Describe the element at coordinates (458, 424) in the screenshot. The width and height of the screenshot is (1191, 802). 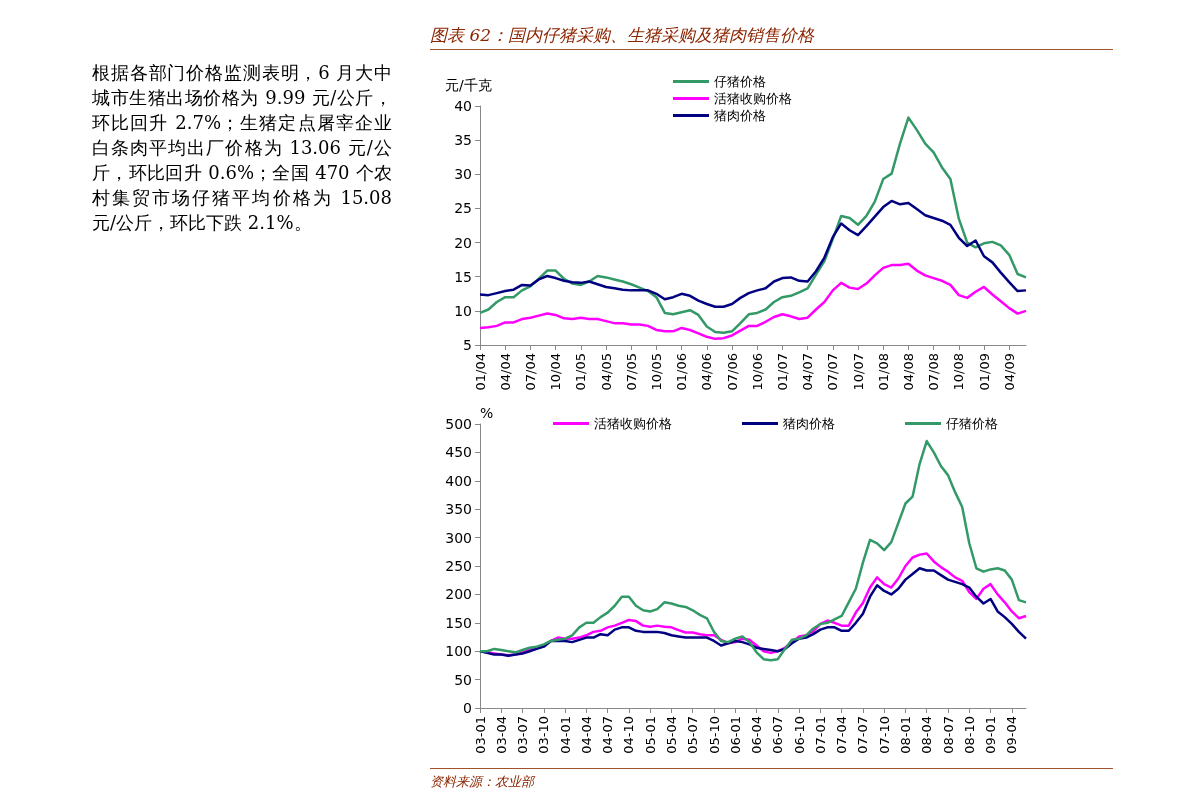
I see `y-tick-label: 500` at that location.